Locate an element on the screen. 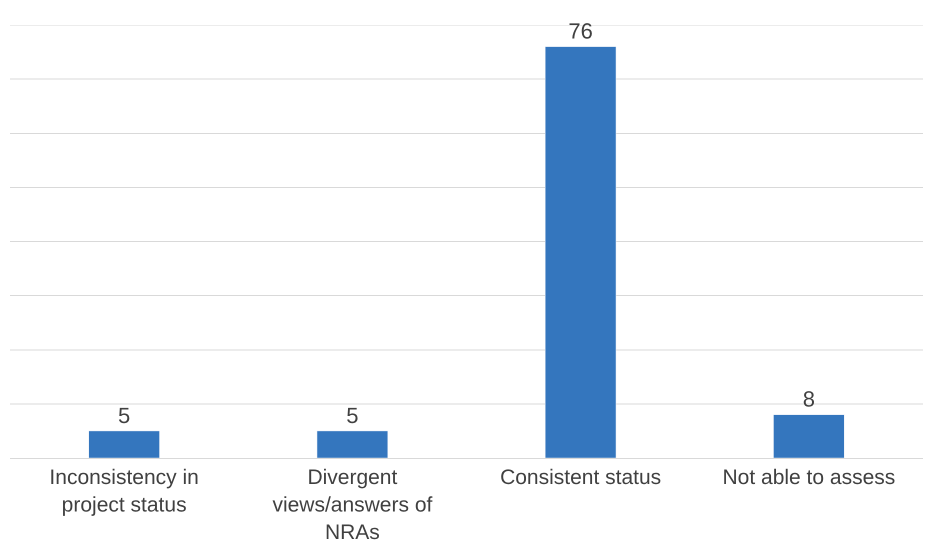 This screenshot has height=558, width=933. x-tick-label: Inconsistency in project status is located at coordinates (124, 491).